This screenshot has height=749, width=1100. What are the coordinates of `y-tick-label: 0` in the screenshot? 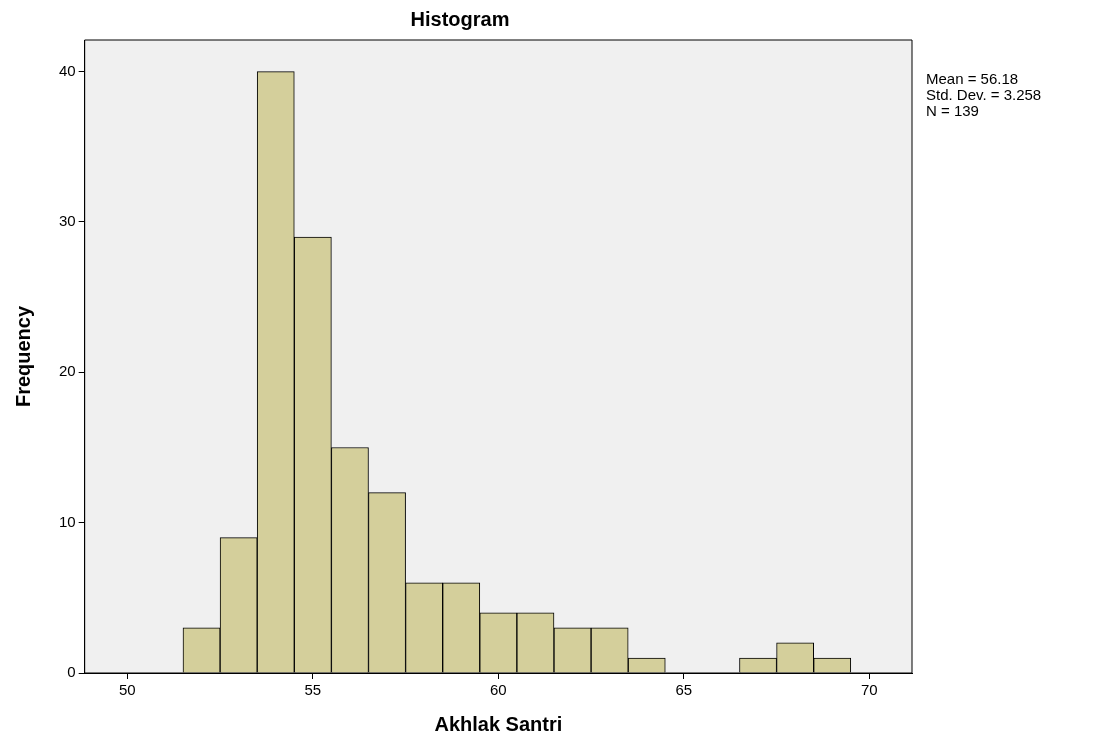 It's located at (71, 672).